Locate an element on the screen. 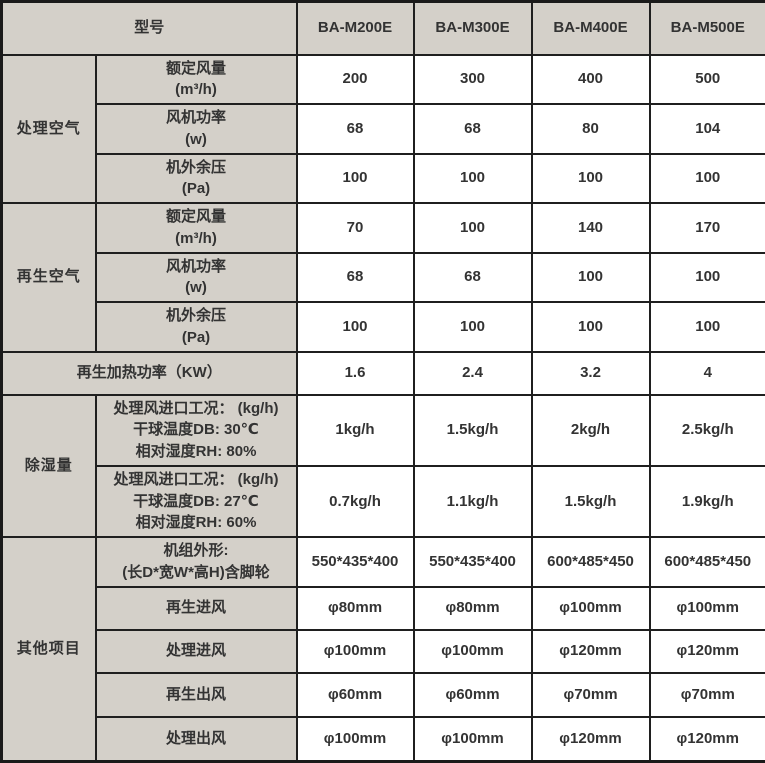  condition-line2: 干球温度DB: 30℃ is located at coordinates (196, 430).